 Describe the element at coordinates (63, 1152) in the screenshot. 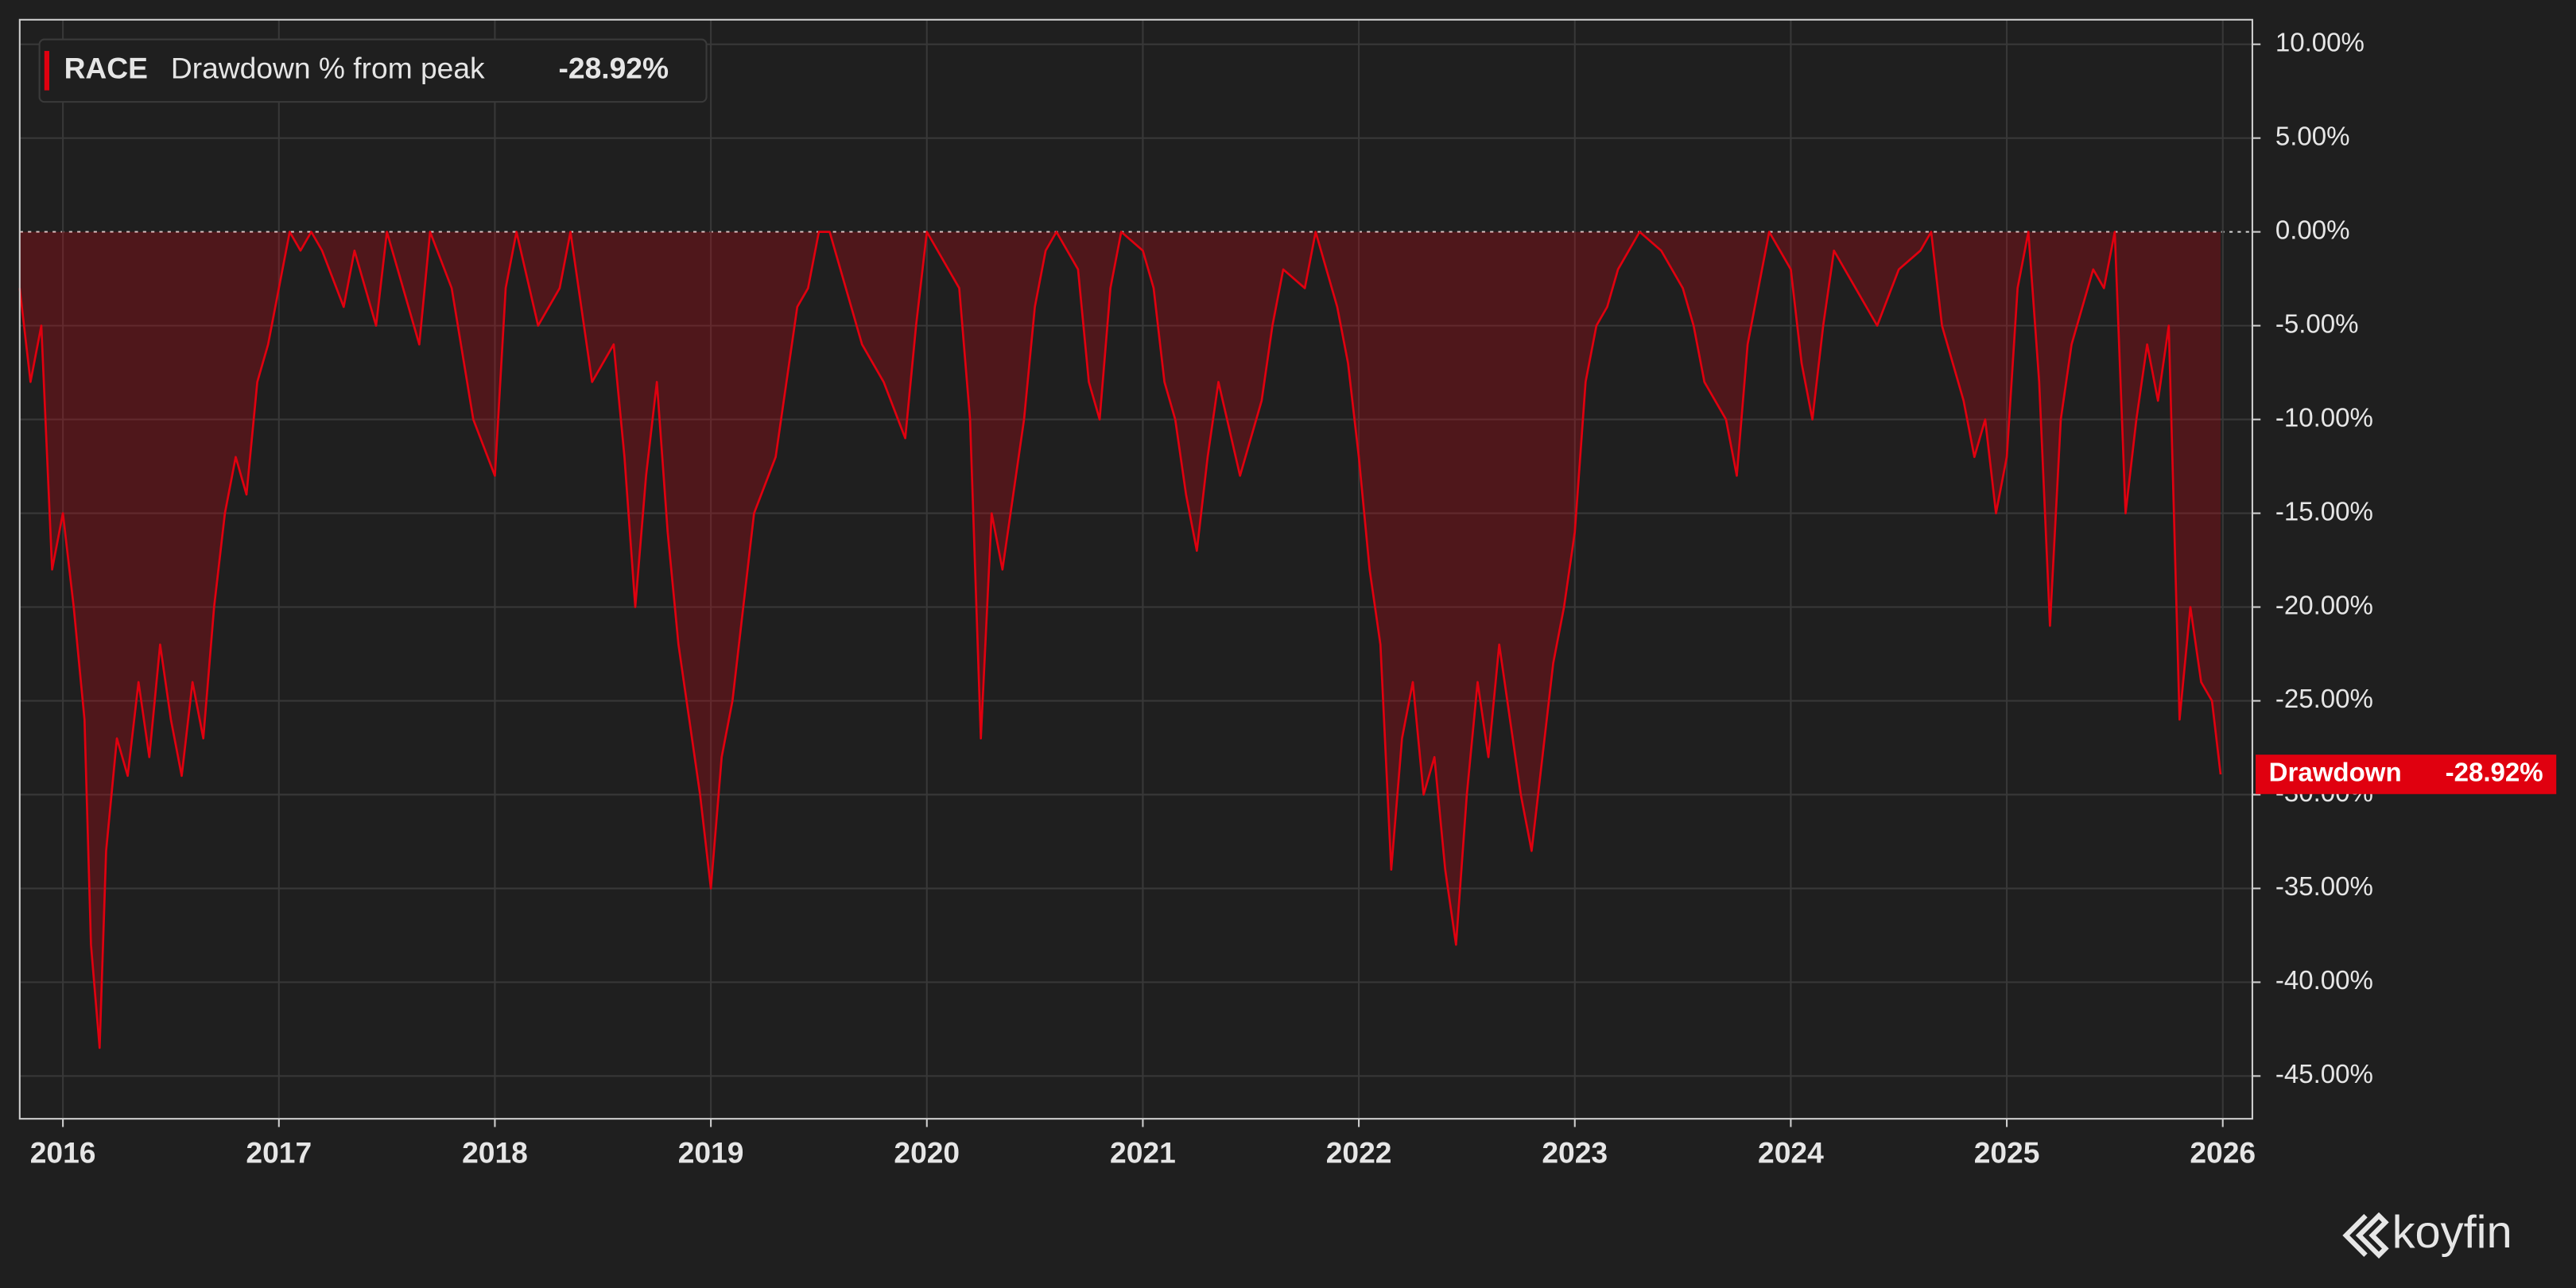

I see `x-tick-label: 2016` at that location.